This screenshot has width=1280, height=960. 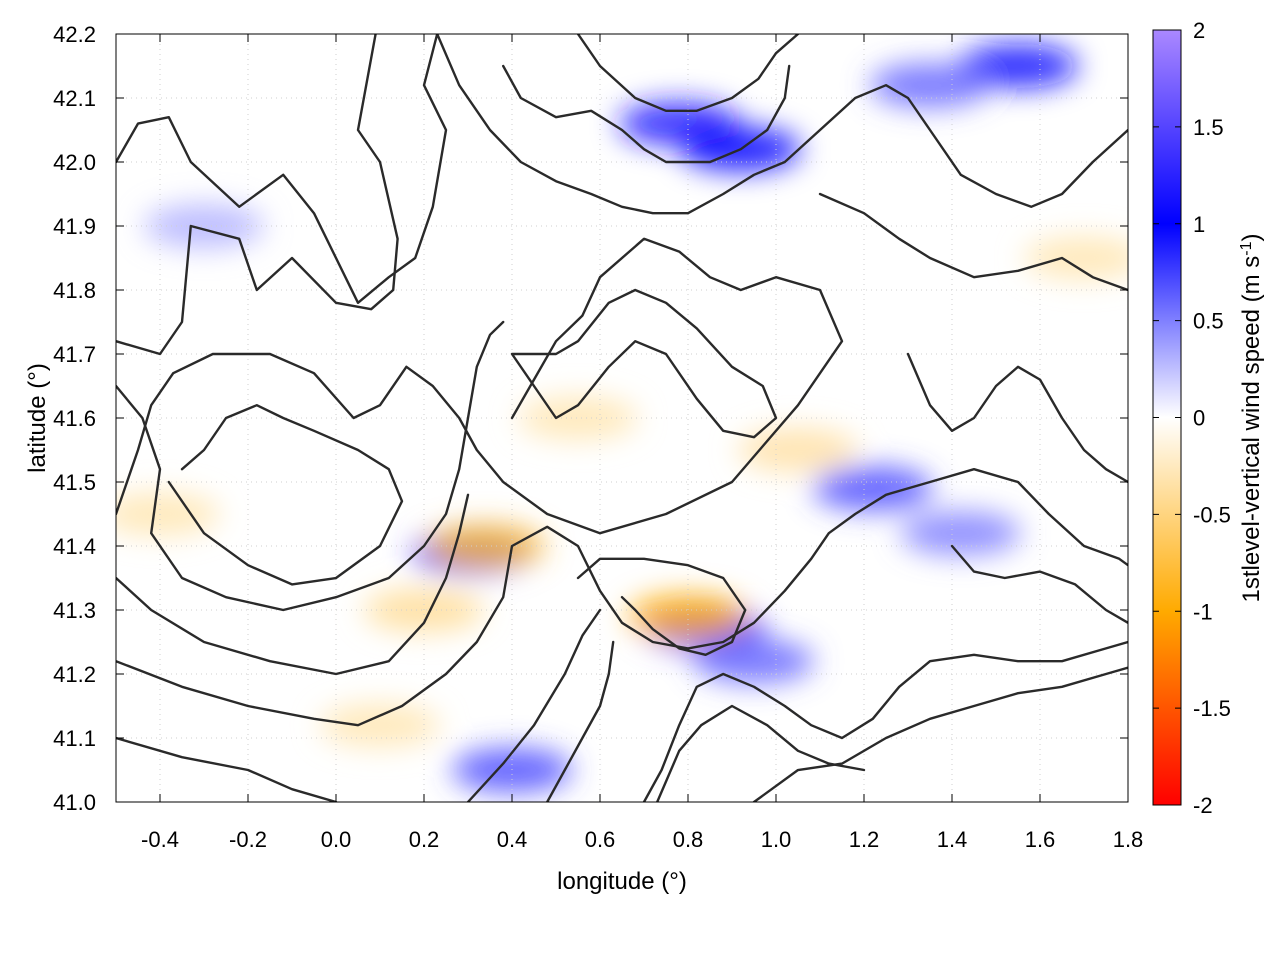 What do you see at coordinates (1192, 418) in the screenshot?
I see `colorbar-ticks: 2 1.5 1 0.5 0 -0.5 -1 -1.5 -2` at bounding box center [1192, 418].